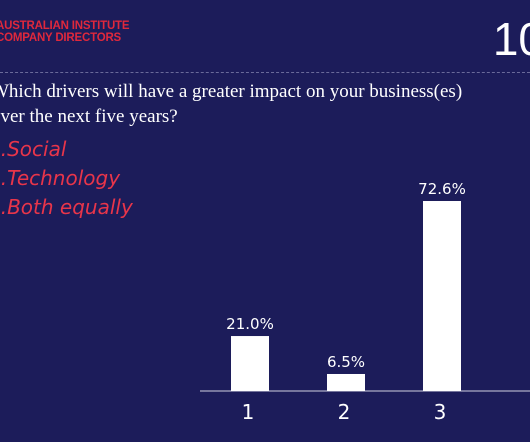 This screenshot has height=442, width=530. Describe the element at coordinates (265, 72) in the screenshot. I see `header-divider` at that location.